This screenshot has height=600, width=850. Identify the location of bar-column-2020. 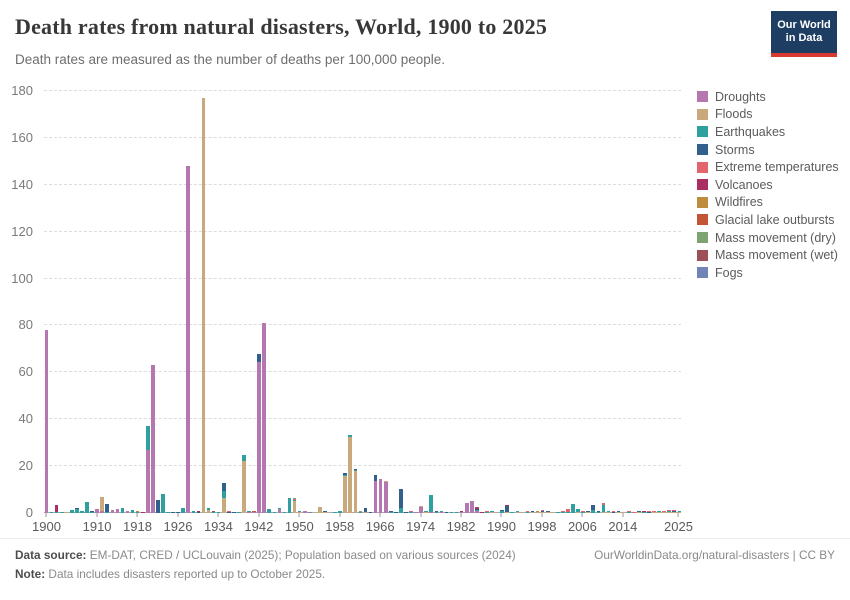
(654, 302).